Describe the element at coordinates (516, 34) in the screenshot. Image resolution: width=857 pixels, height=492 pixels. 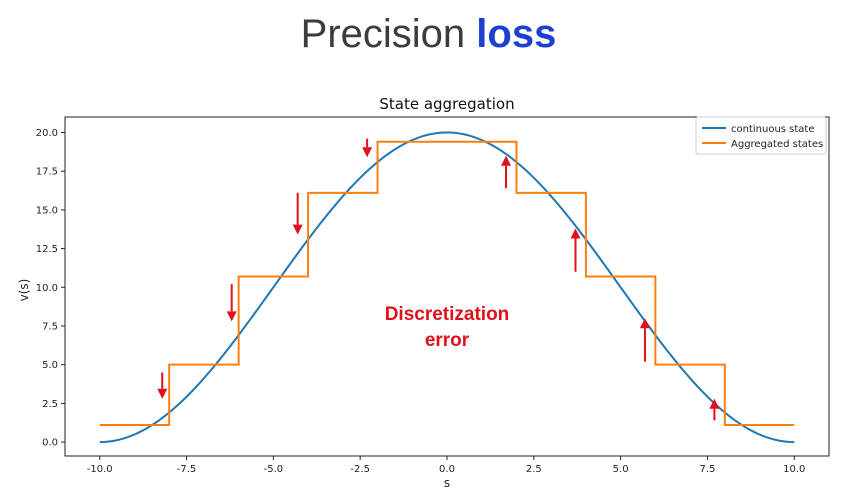
I see `slide-title-highlight: loss` at that location.